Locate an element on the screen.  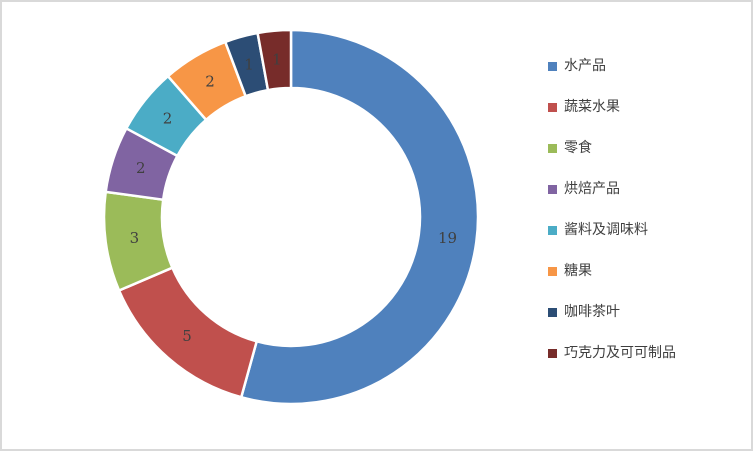
legend-item: 蔬菜水果 is located at coordinates (612, 107).